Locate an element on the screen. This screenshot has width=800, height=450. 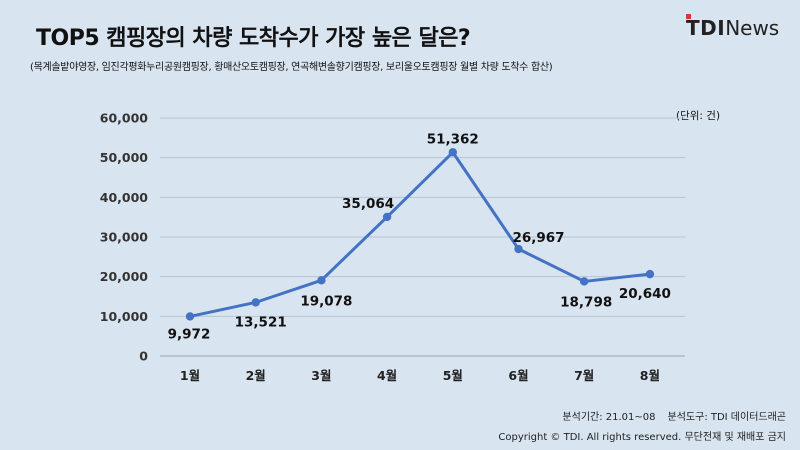
data-label: 26,967 is located at coordinates (538, 238).